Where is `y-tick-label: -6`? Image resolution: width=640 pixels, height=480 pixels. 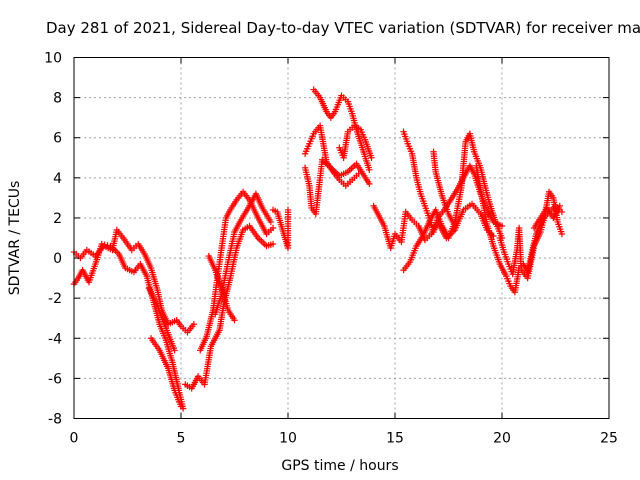
y-tick-label: -6 is located at coordinates (55, 379).